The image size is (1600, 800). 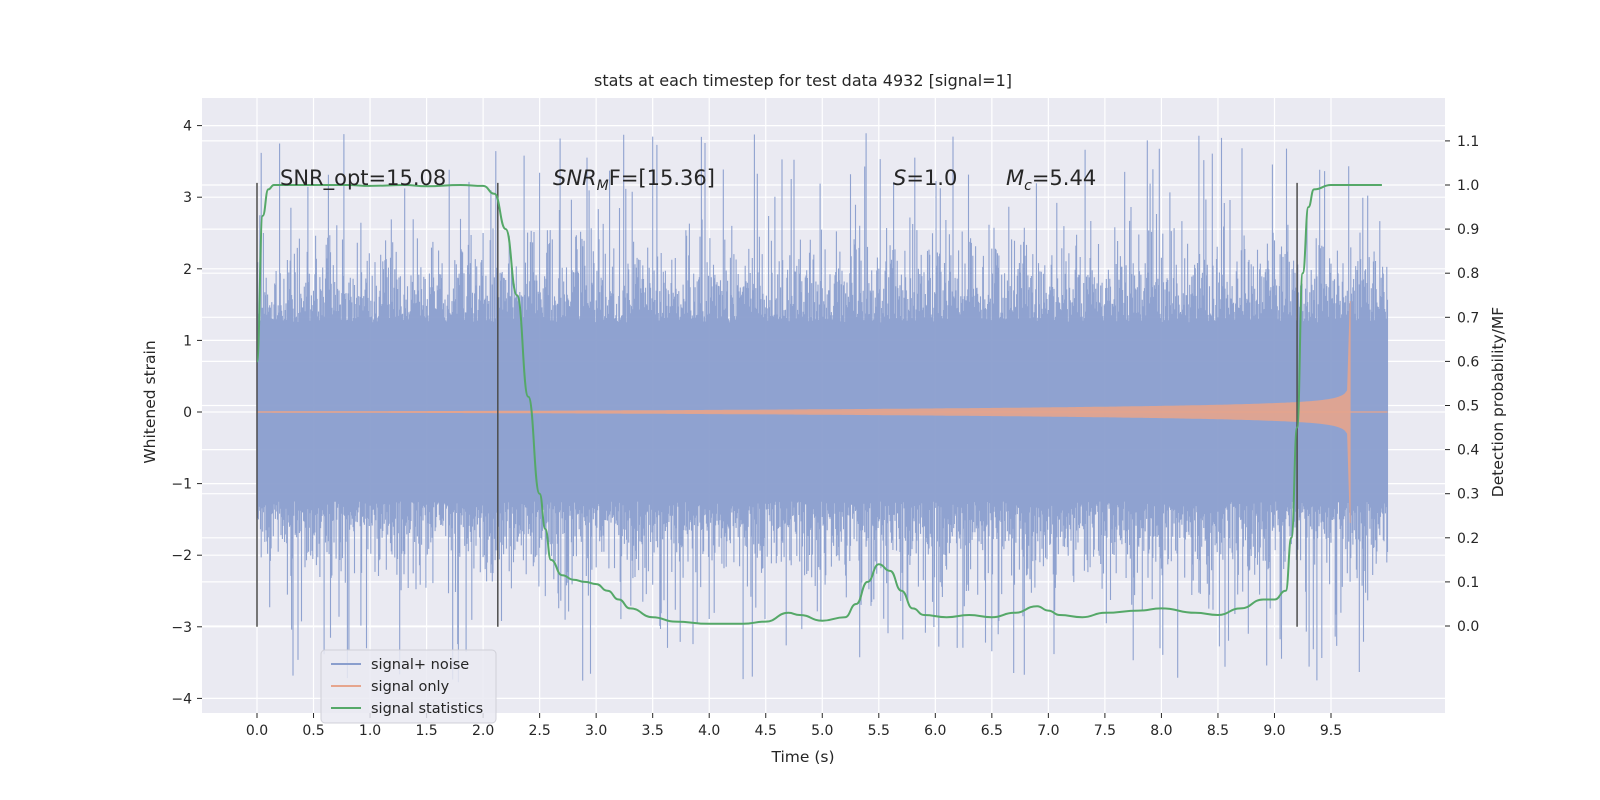 I want to click on s-variable: S, so click(x=899, y=178).